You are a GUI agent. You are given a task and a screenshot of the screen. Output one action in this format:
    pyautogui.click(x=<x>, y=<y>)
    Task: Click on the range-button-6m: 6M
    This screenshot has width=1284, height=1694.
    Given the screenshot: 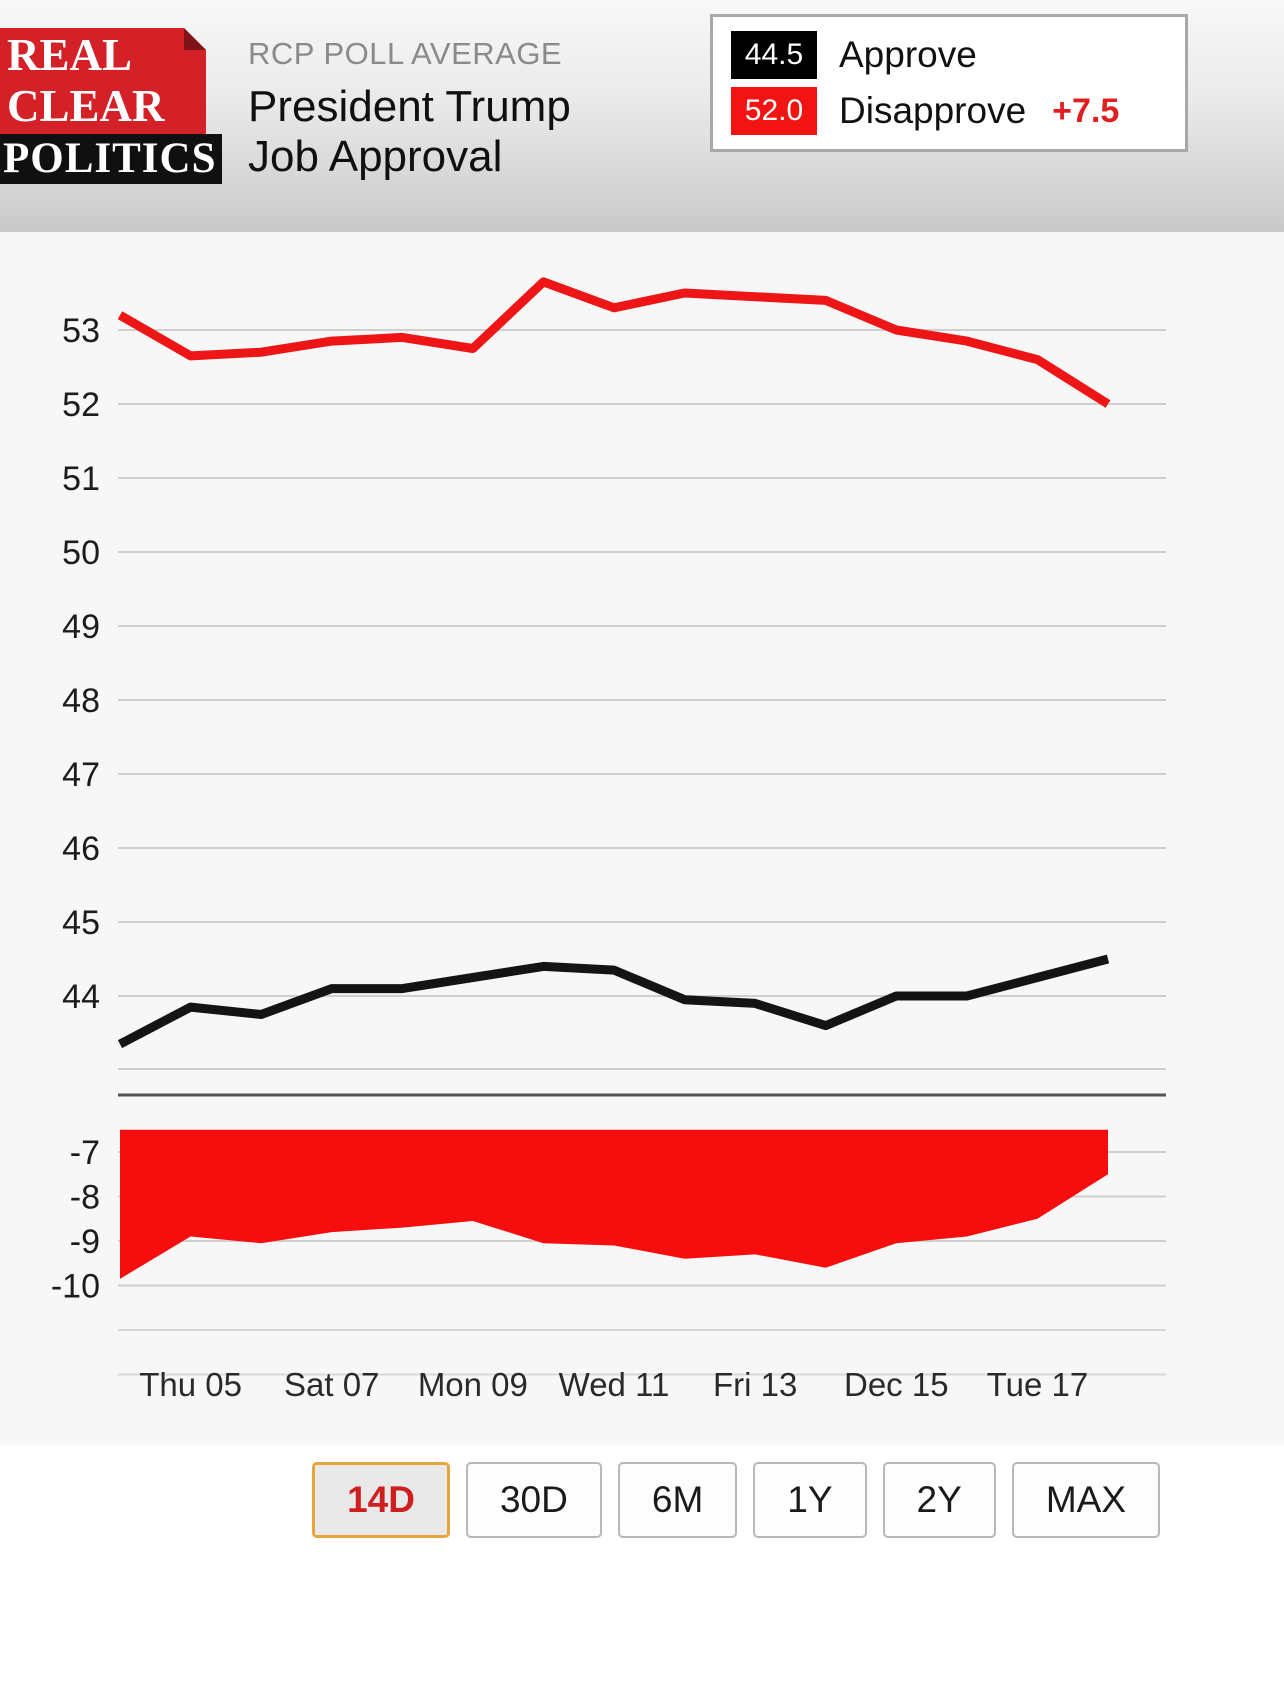 What is the action you would take?
    pyautogui.click(x=677, y=1500)
    